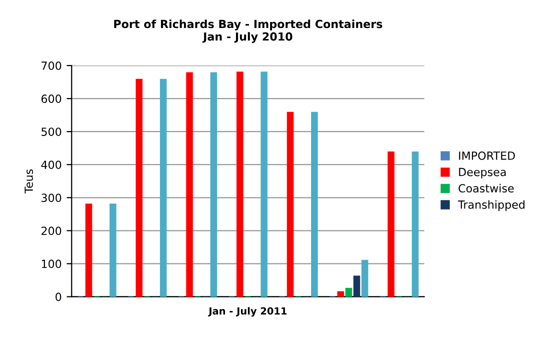 The image size is (551, 345). What do you see at coordinates (487, 155) in the screenshot?
I see `legend-label: IMPORTED` at bounding box center [487, 155].